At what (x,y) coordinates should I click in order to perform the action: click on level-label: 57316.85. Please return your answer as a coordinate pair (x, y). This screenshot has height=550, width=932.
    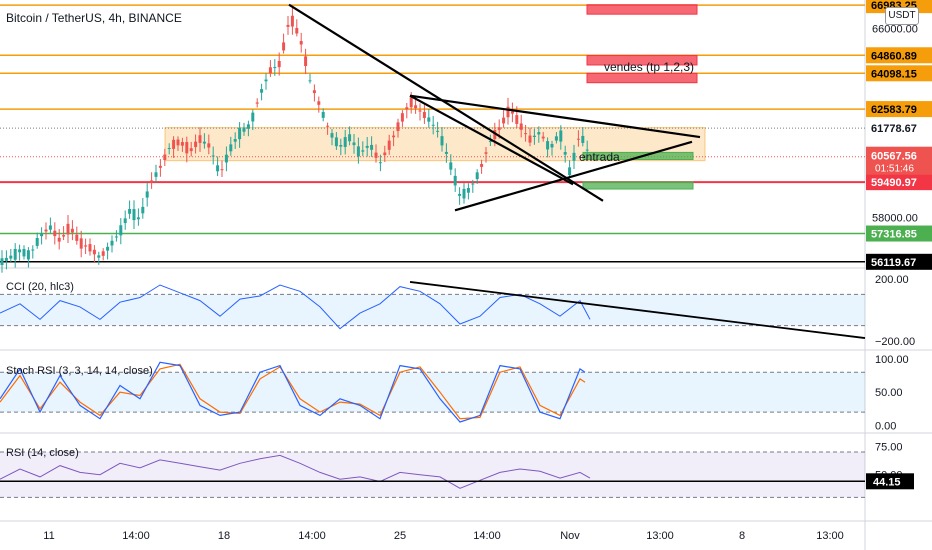
    Looking at the image, I should click on (894, 235).